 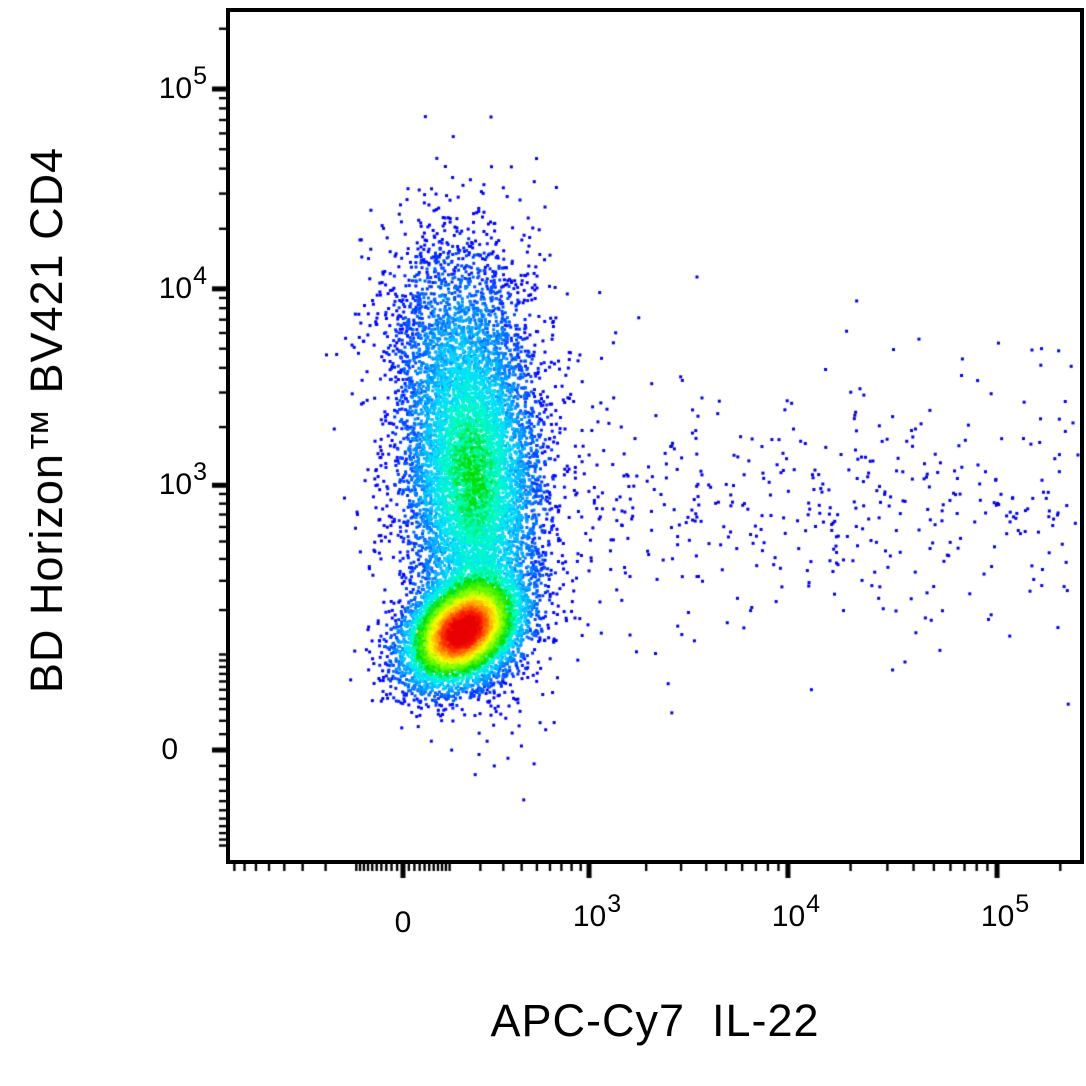 I want to click on x-tick-label-10e3: 10³, so click(x=596, y=912).